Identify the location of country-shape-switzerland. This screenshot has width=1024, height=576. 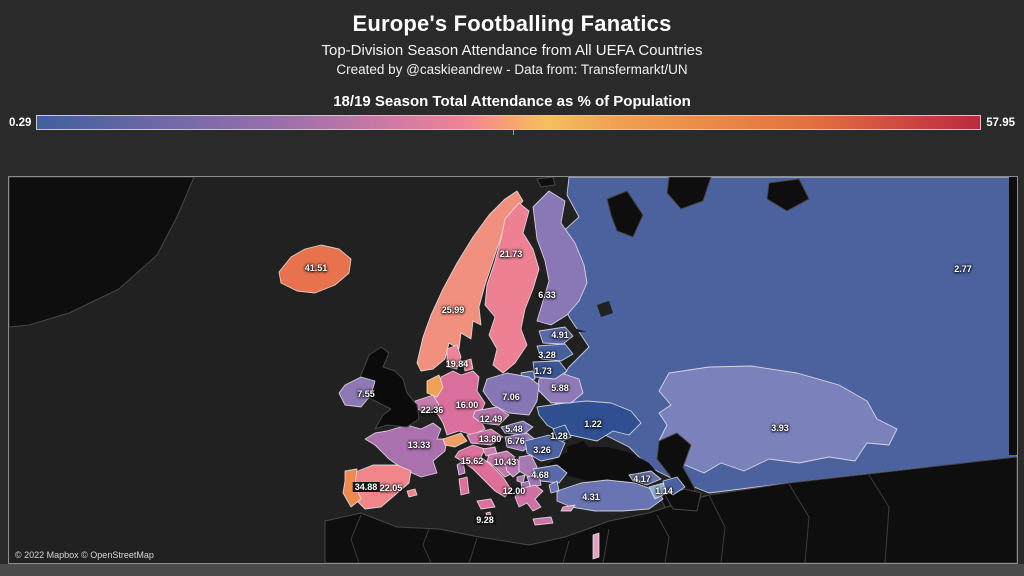
(455, 440).